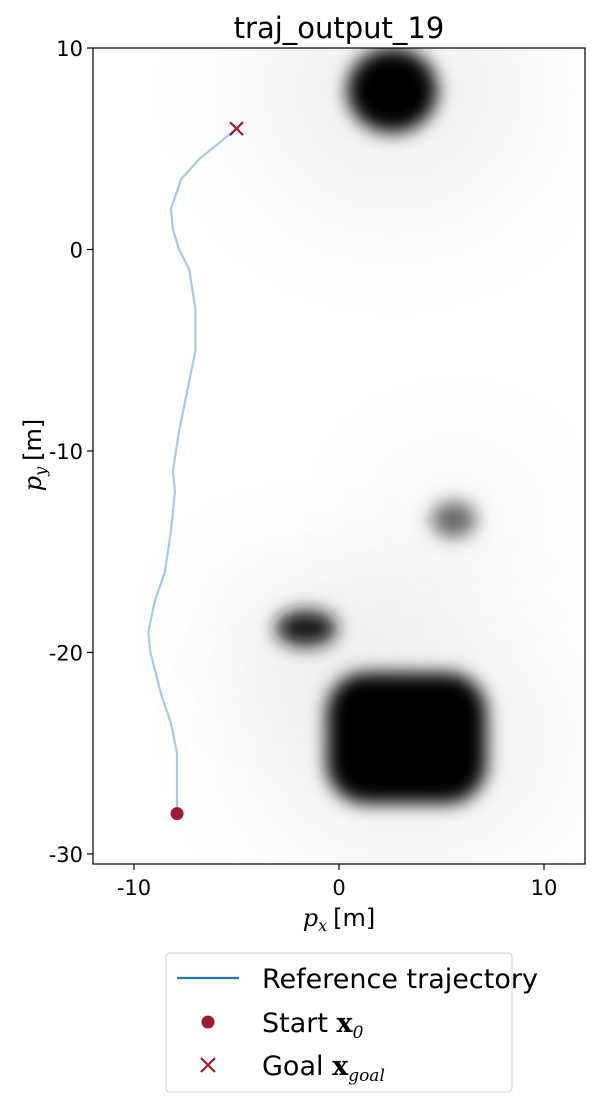  Describe the element at coordinates (40, 471) in the screenshot. I see `y-axis-label-sub: y` at that location.